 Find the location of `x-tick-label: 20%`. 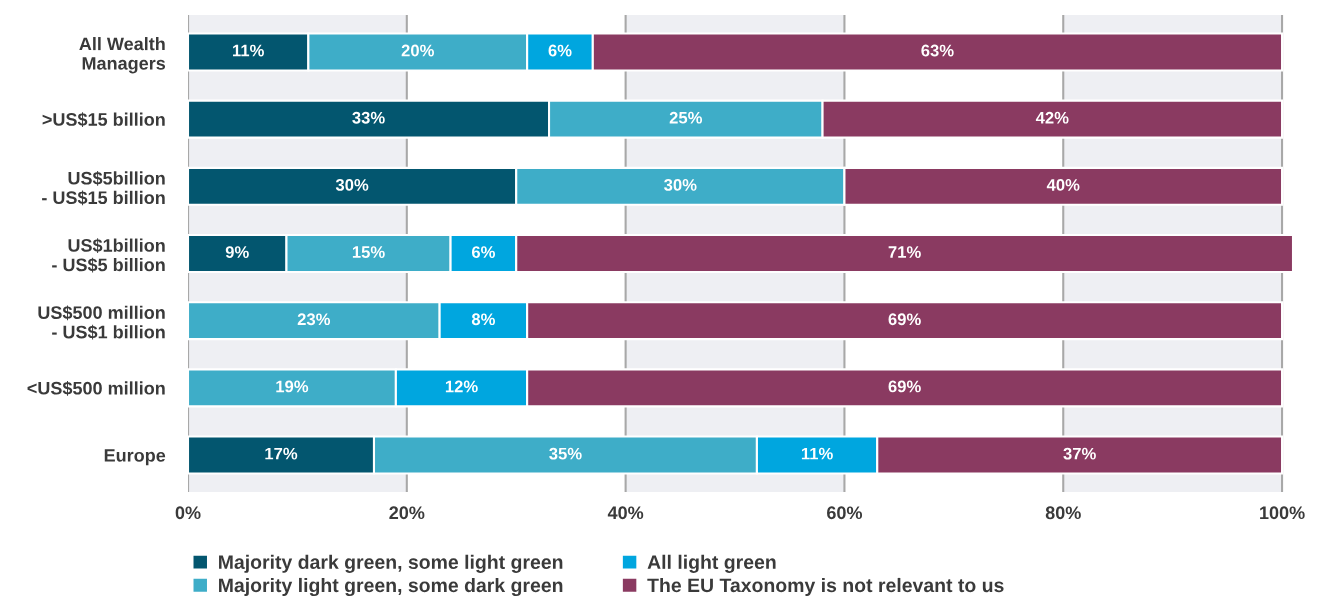

x-tick-label: 20% is located at coordinates (407, 513).